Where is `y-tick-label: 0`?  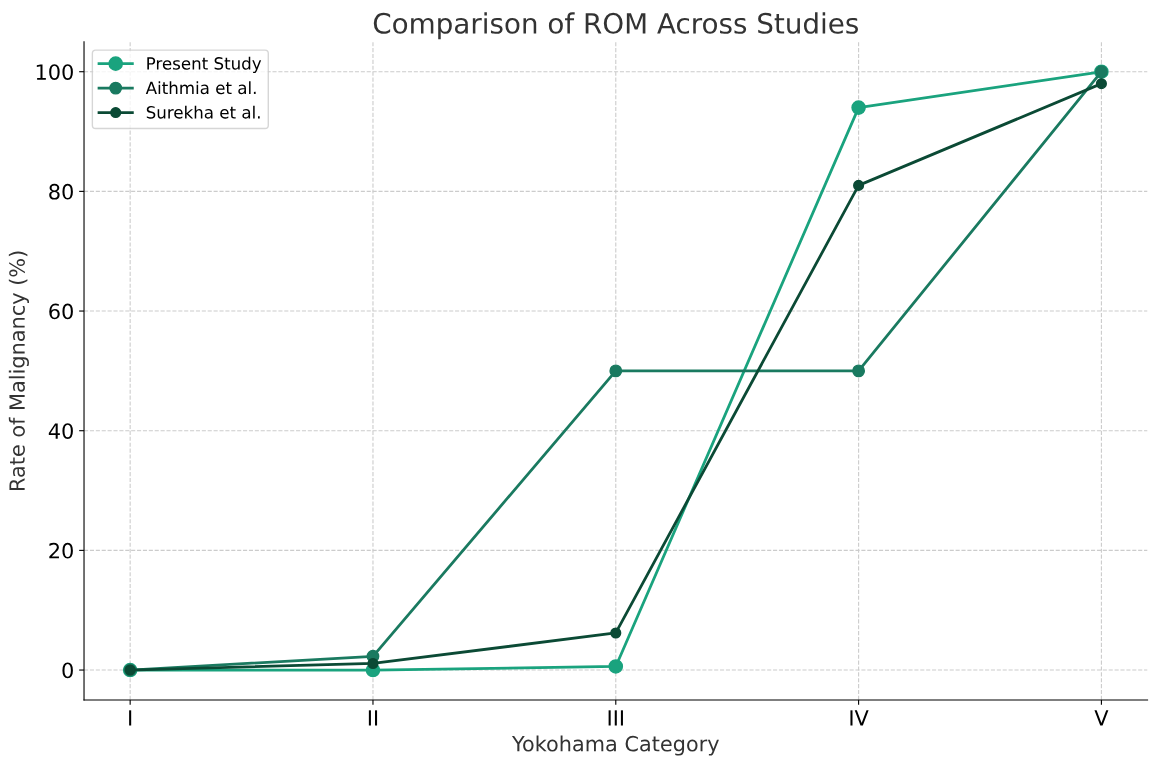
y-tick-label: 0 is located at coordinates (67, 670).